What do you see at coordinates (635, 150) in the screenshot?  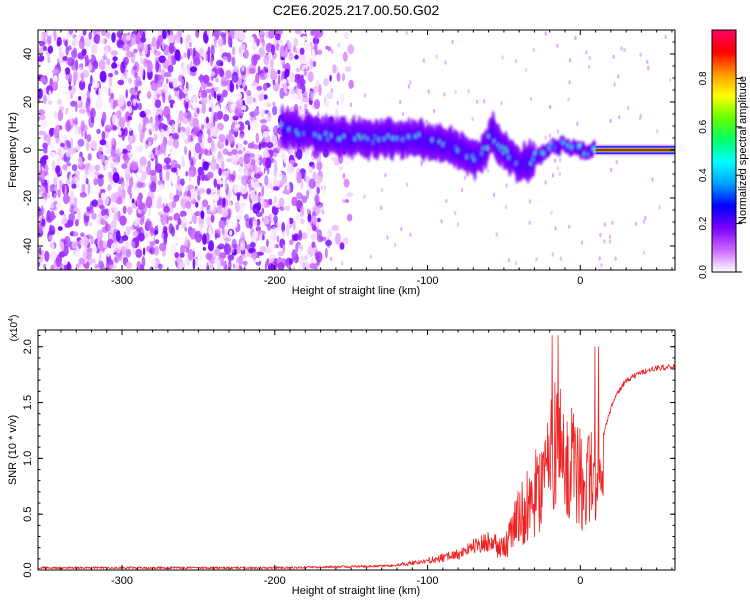 I see `signal-constant-band` at bounding box center [635, 150].